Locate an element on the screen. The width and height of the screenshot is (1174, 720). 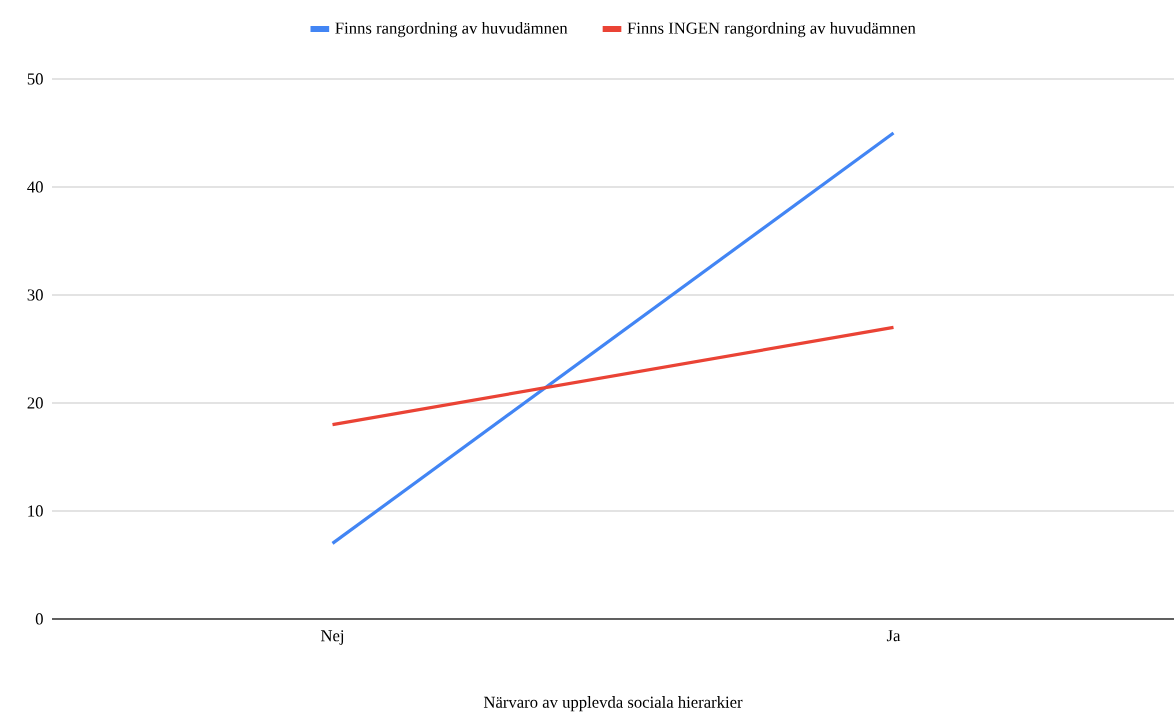
x-tick-label: Ja is located at coordinates (893, 636).